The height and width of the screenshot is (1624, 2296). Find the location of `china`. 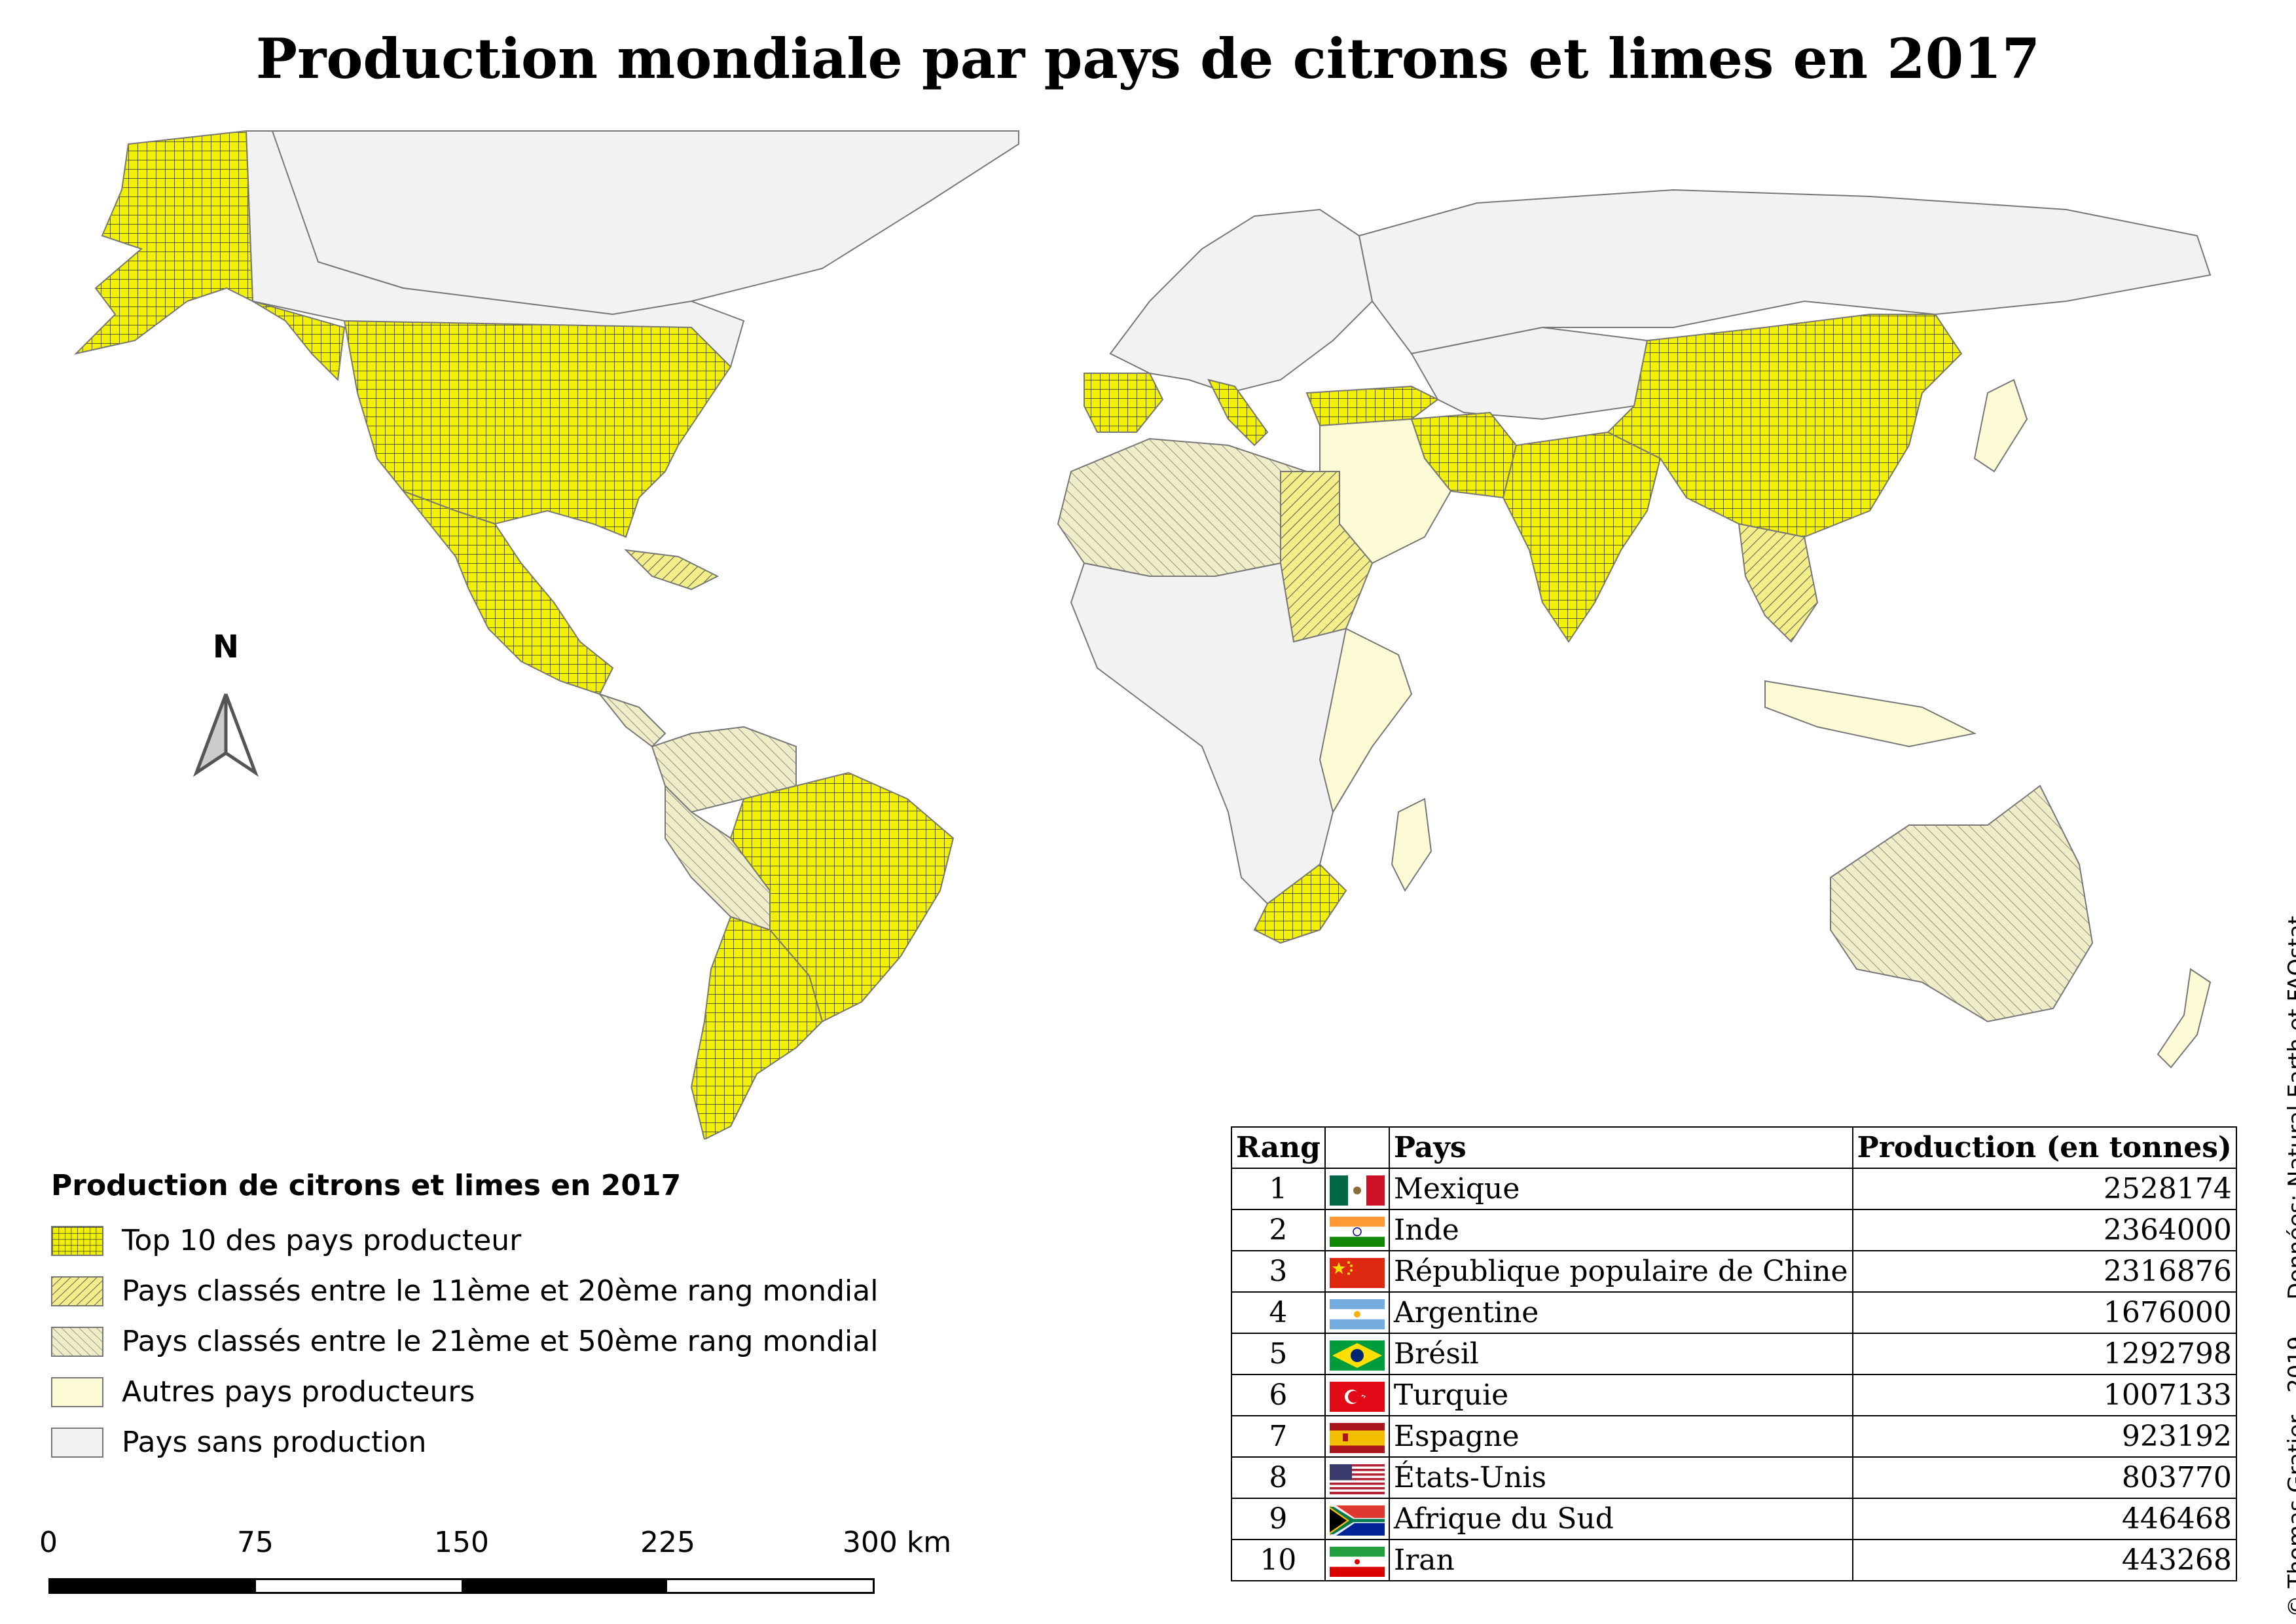

china is located at coordinates (1785, 426).